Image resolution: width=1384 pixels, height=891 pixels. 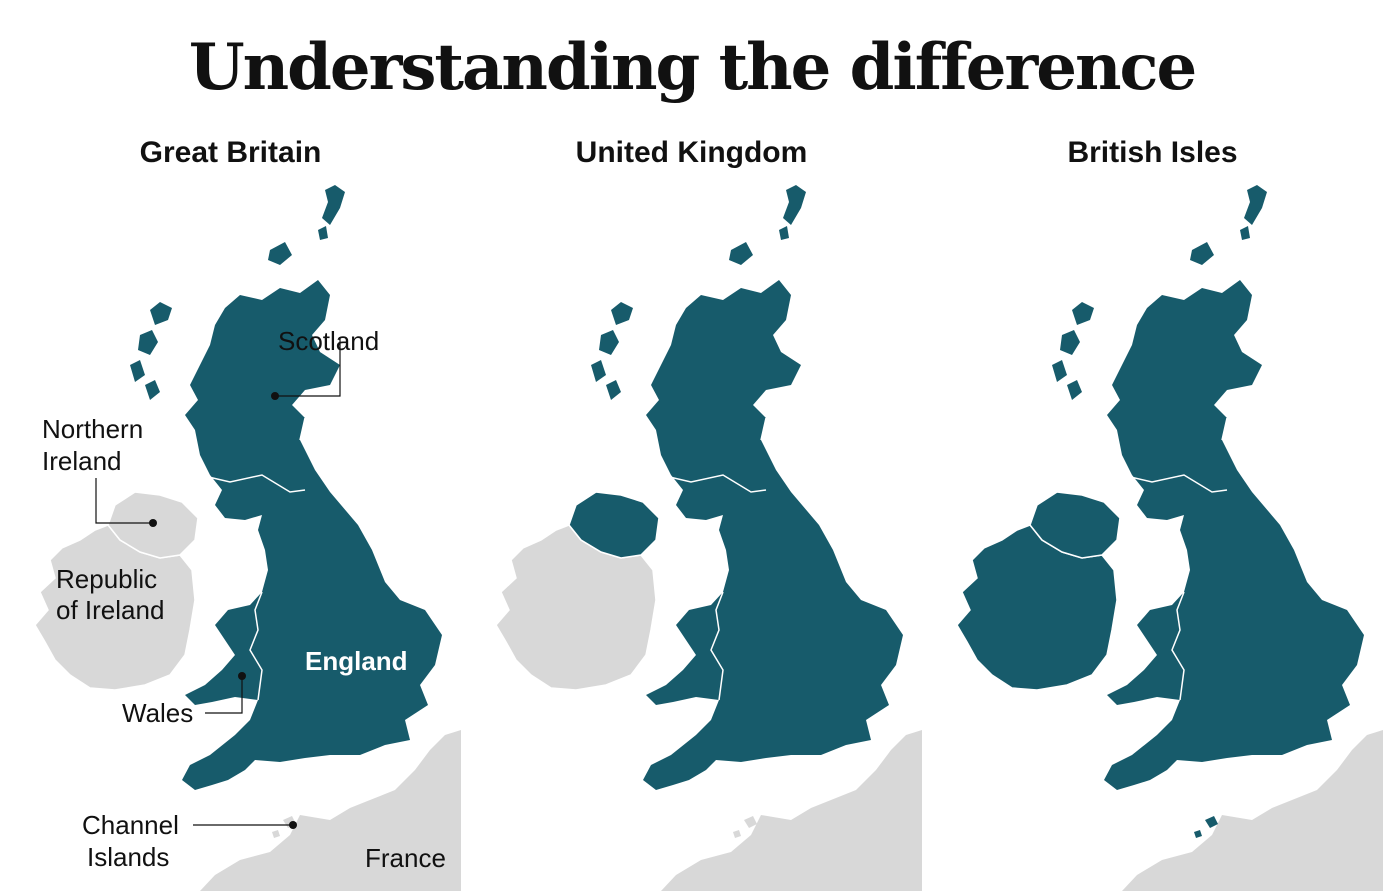 I want to click on scotland-dot, so click(x=275, y=396).